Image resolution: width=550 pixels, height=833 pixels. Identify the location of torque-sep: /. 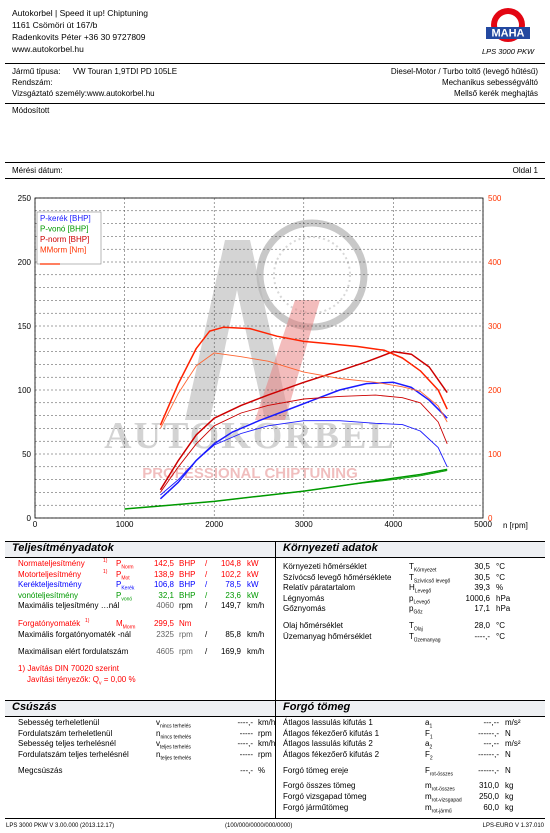
(206, 634).